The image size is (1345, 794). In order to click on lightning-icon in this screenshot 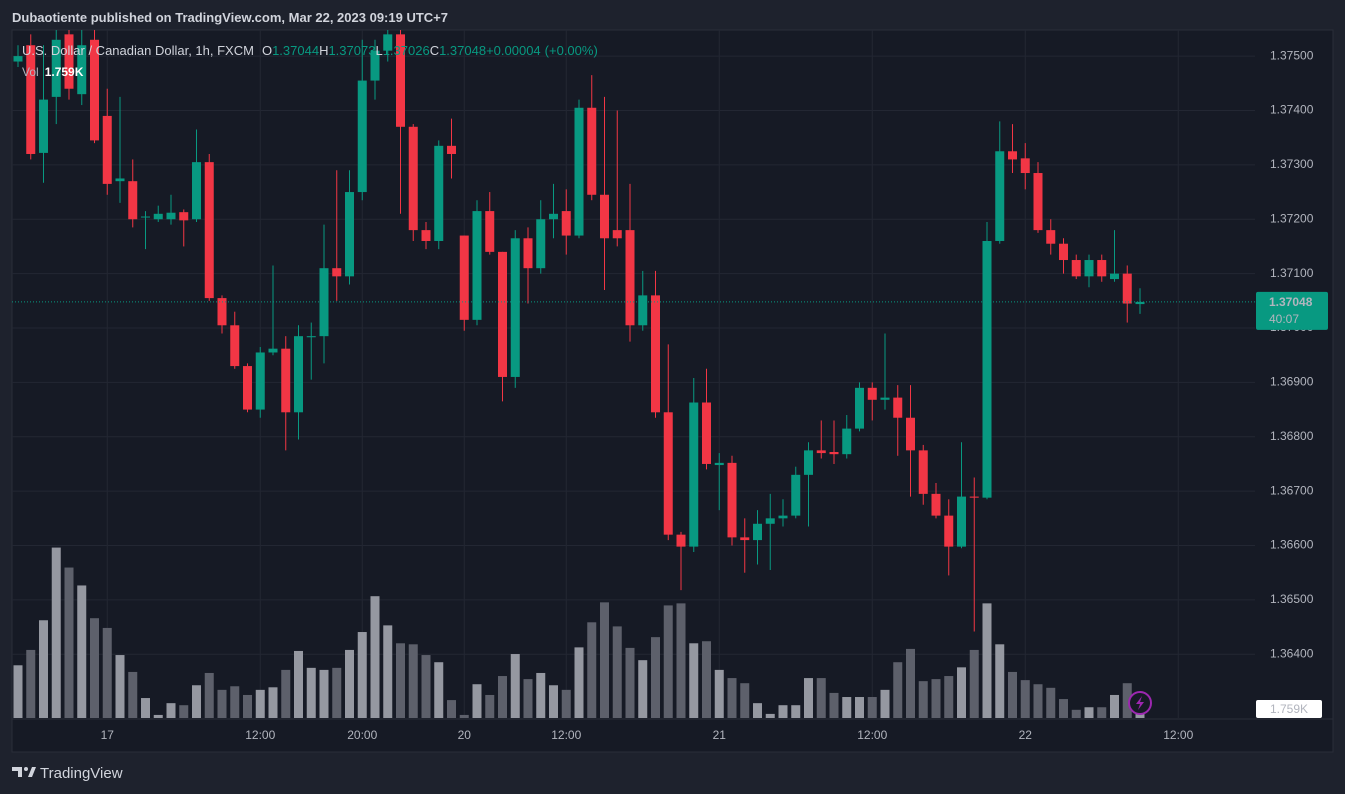, I will do `click(1140, 703)`.